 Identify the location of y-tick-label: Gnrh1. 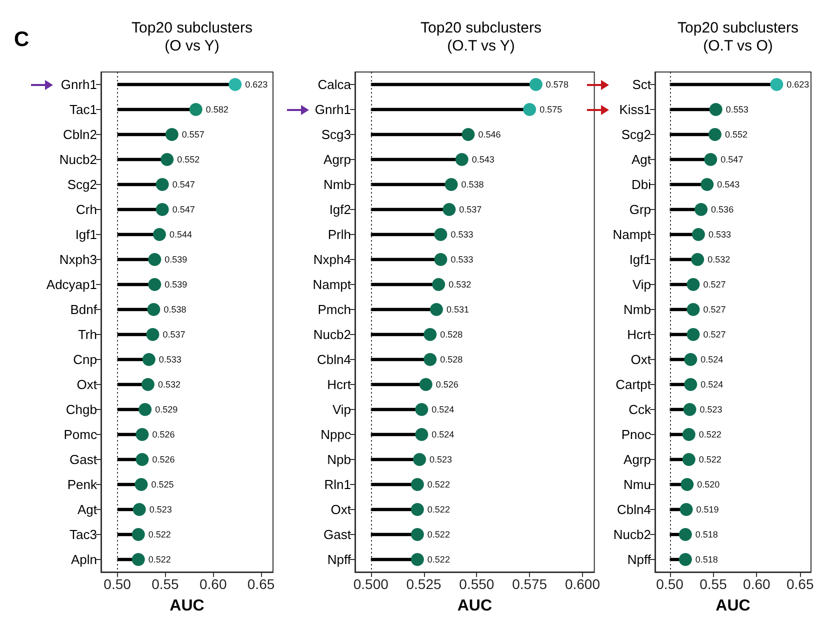
(78, 84).